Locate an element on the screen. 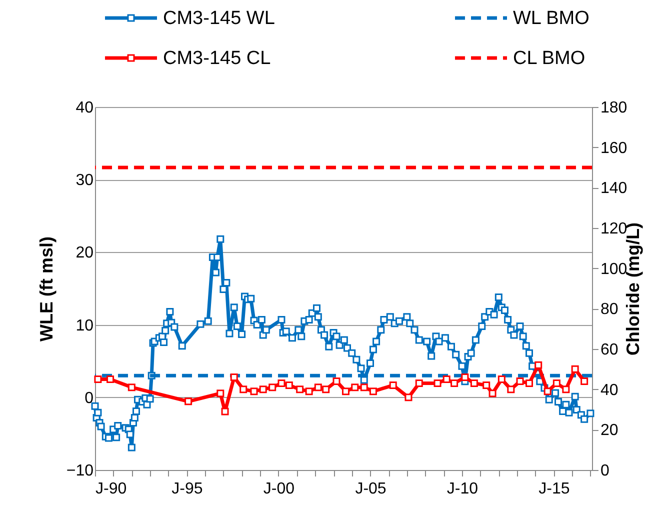 The height and width of the screenshot is (529, 670). y-tick-label: 40 is located at coordinates (85, 108).